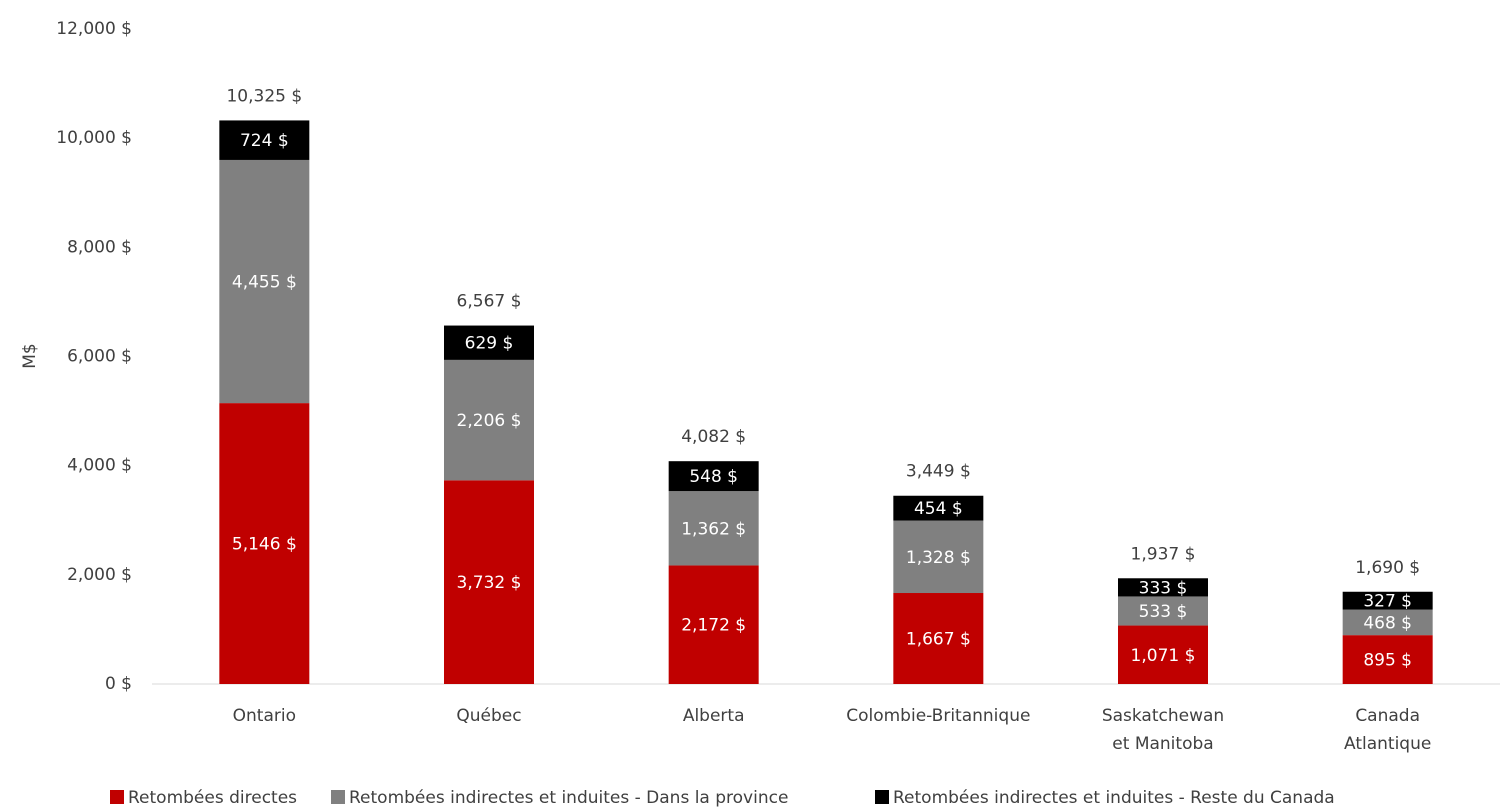 The width and height of the screenshot is (1501, 812). I want to click on value-label: 327 $, so click(1387, 602).